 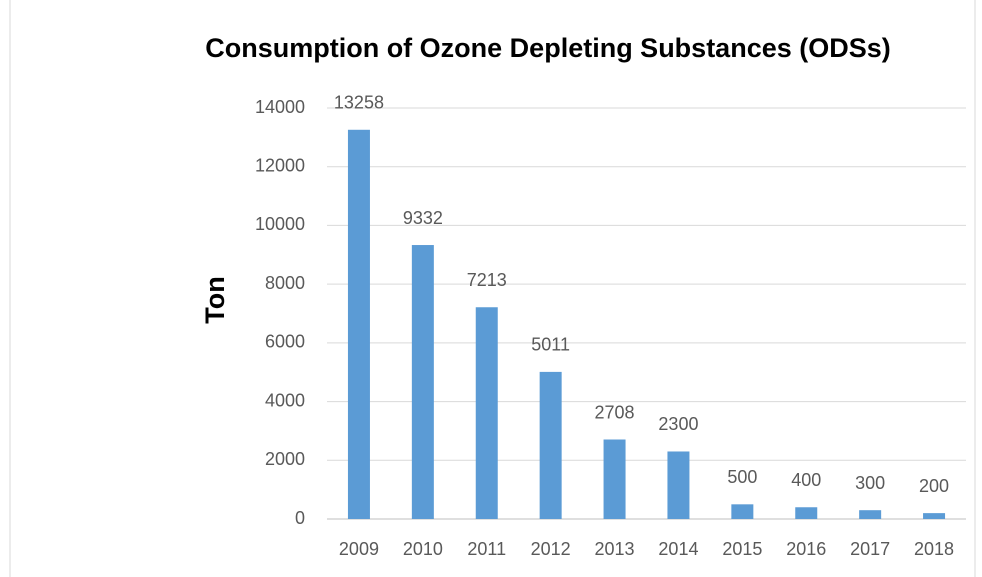 I want to click on data-label: 400, so click(x=806, y=480).